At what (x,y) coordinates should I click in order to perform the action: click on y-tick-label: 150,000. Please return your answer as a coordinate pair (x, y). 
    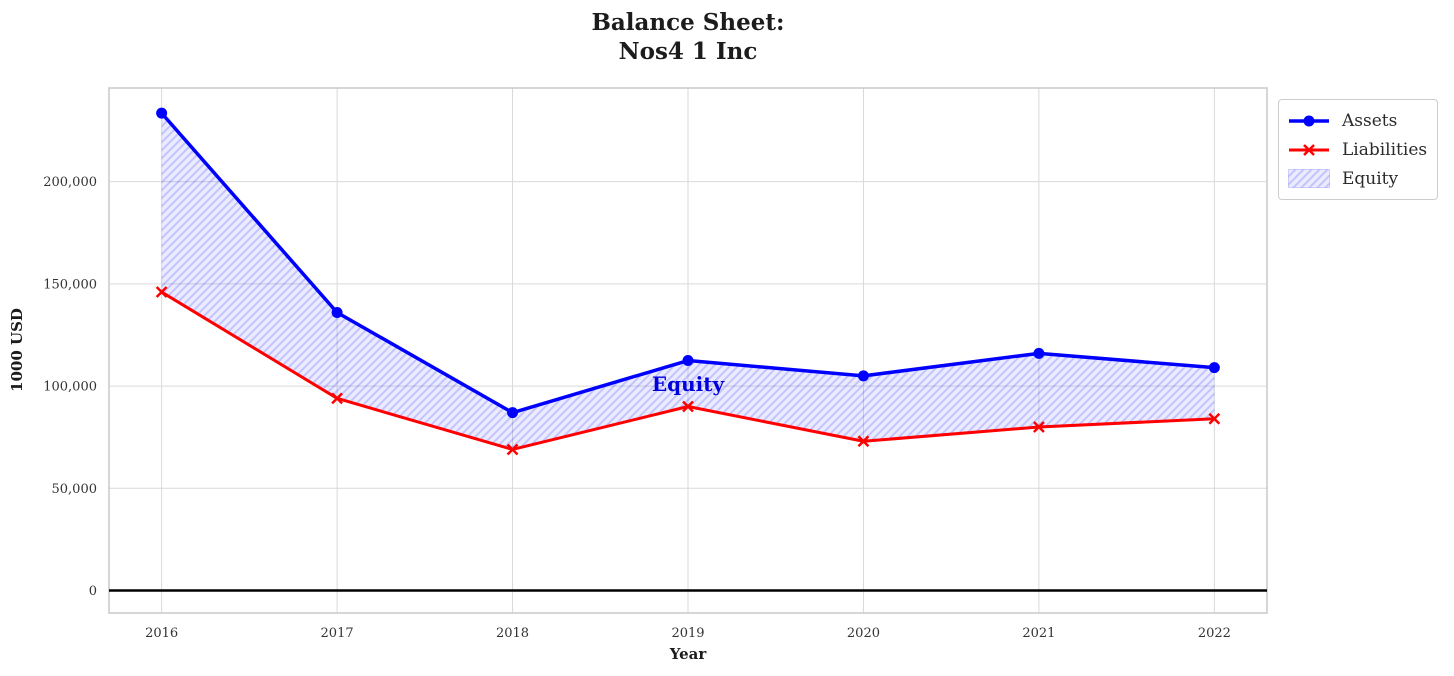
    Looking at the image, I should click on (70, 284).